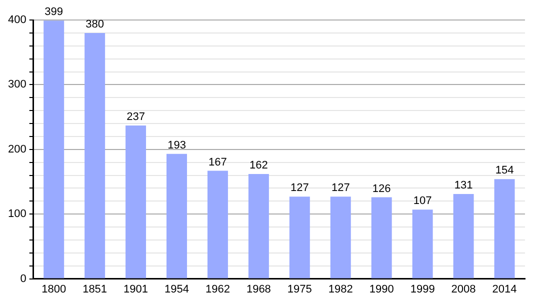 This screenshot has width=550, height=300. Describe the element at coordinates (422, 201) in the screenshot. I see `data-label: 107` at that location.